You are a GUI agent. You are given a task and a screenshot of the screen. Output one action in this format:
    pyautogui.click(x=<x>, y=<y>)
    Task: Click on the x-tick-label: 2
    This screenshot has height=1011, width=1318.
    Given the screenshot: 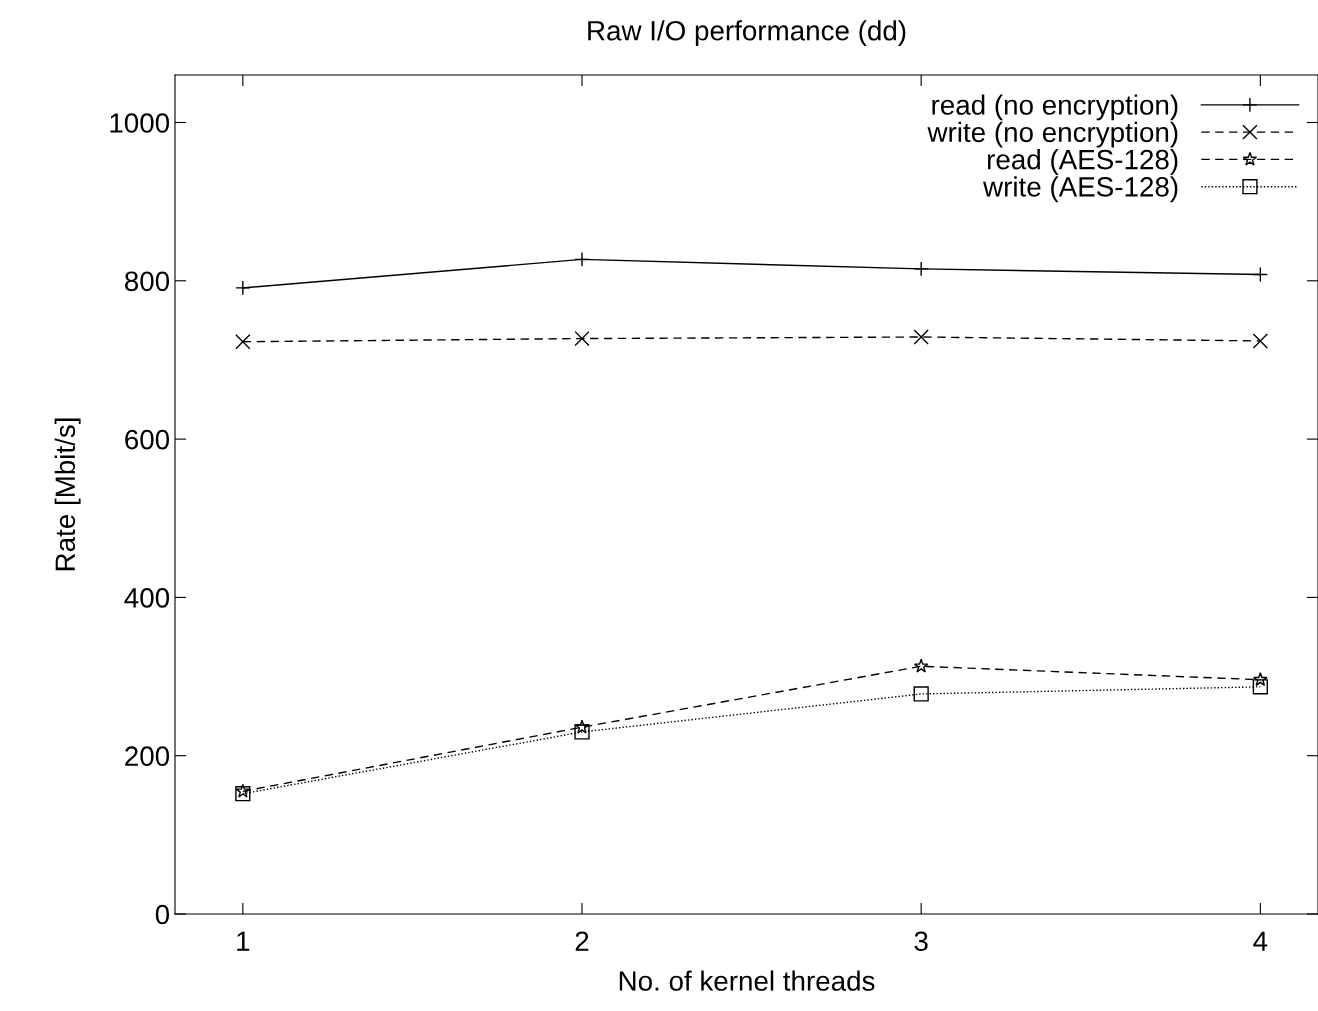 What is the action you would take?
    pyautogui.click(x=582, y=941)
    